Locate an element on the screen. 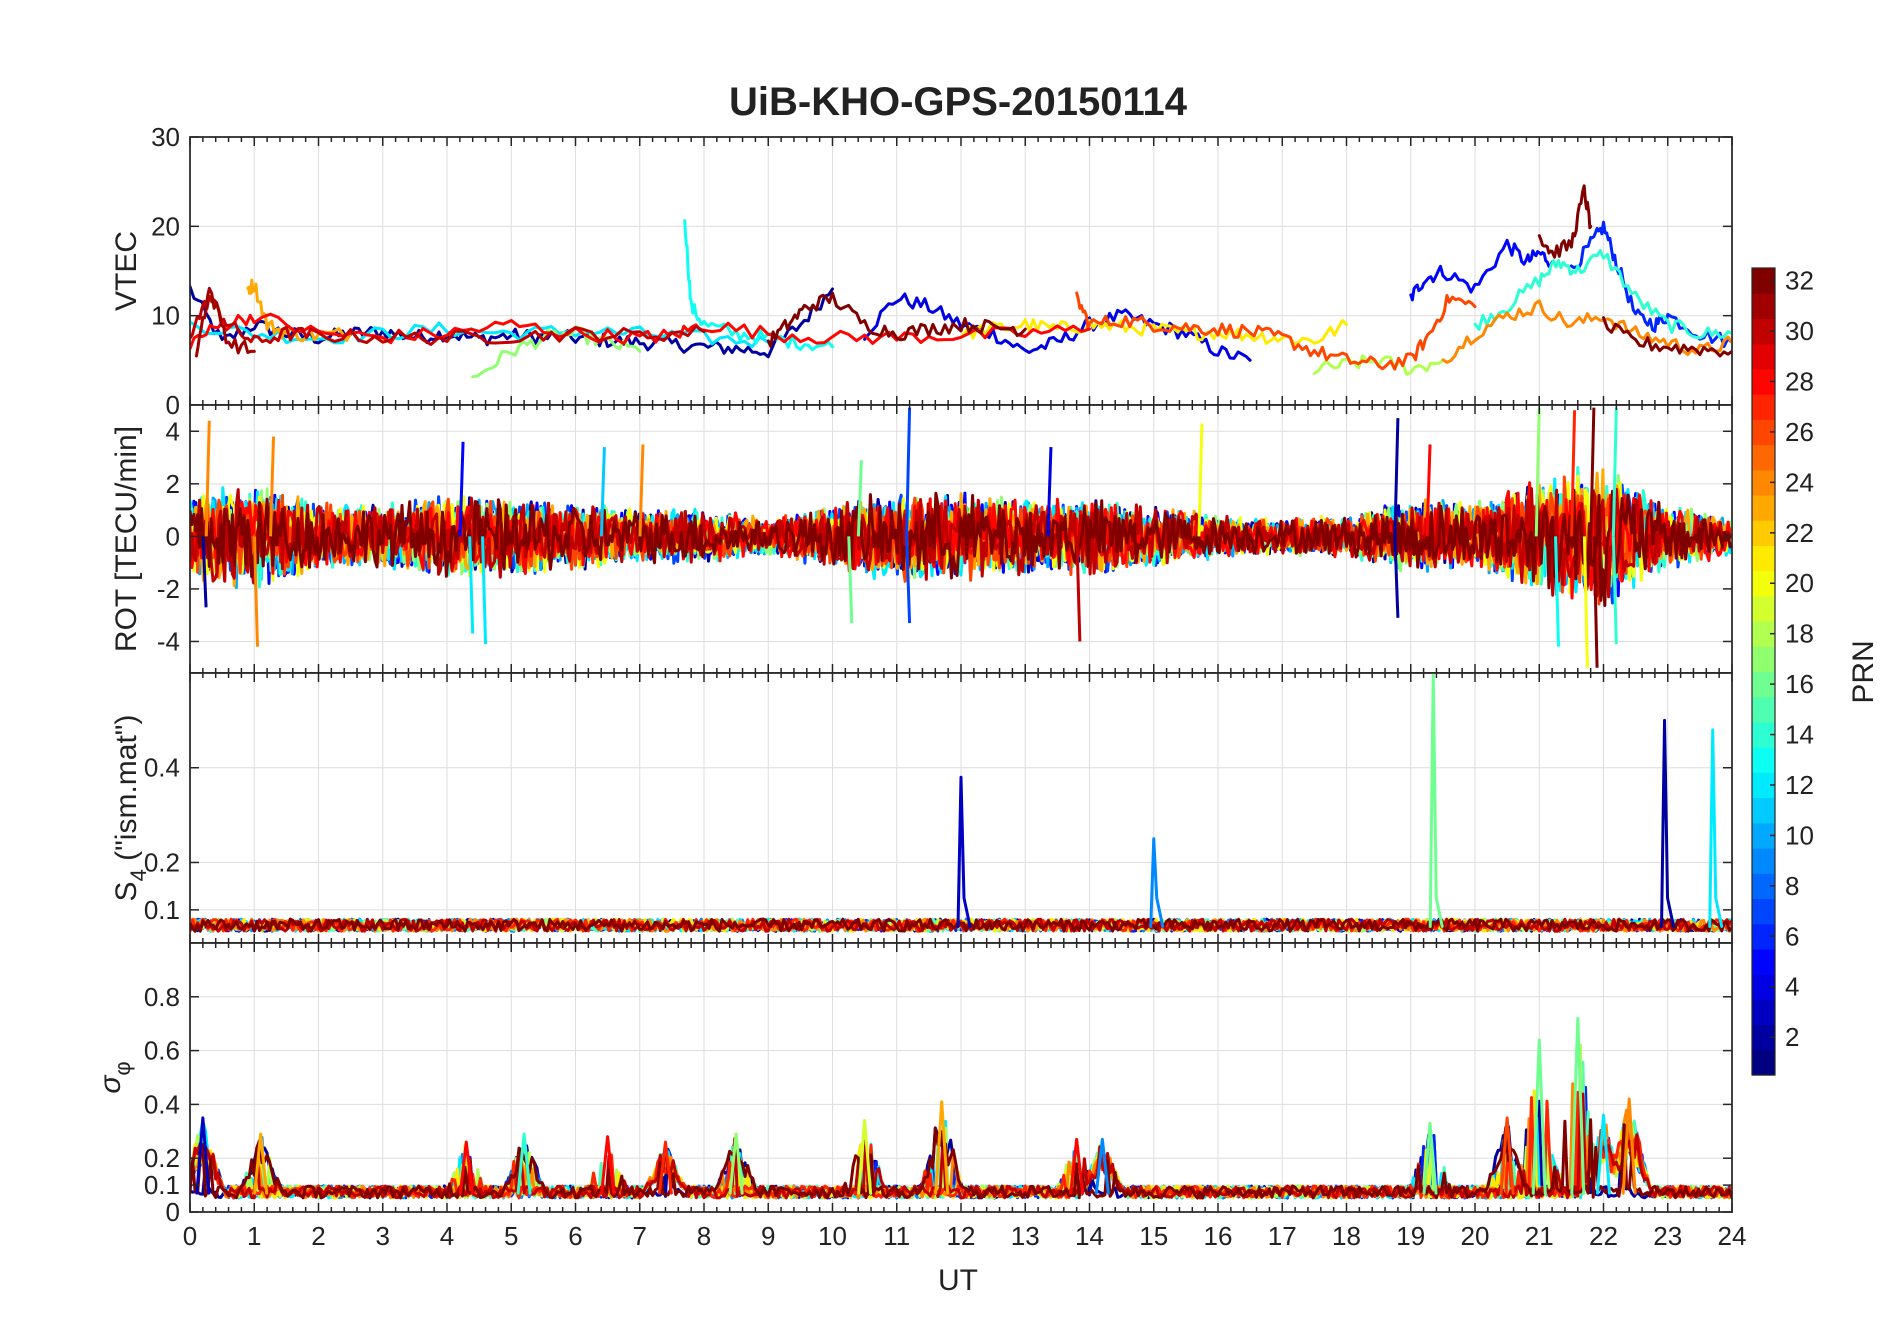 The image size is (1902, 1330). y-tick-label: 0.8 is located at coordinates (162, 997).